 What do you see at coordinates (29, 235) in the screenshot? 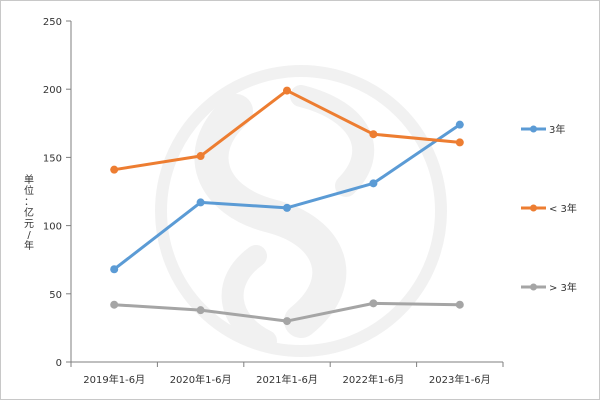
I see `y-label-char: /` at bounding box center [29, 235].